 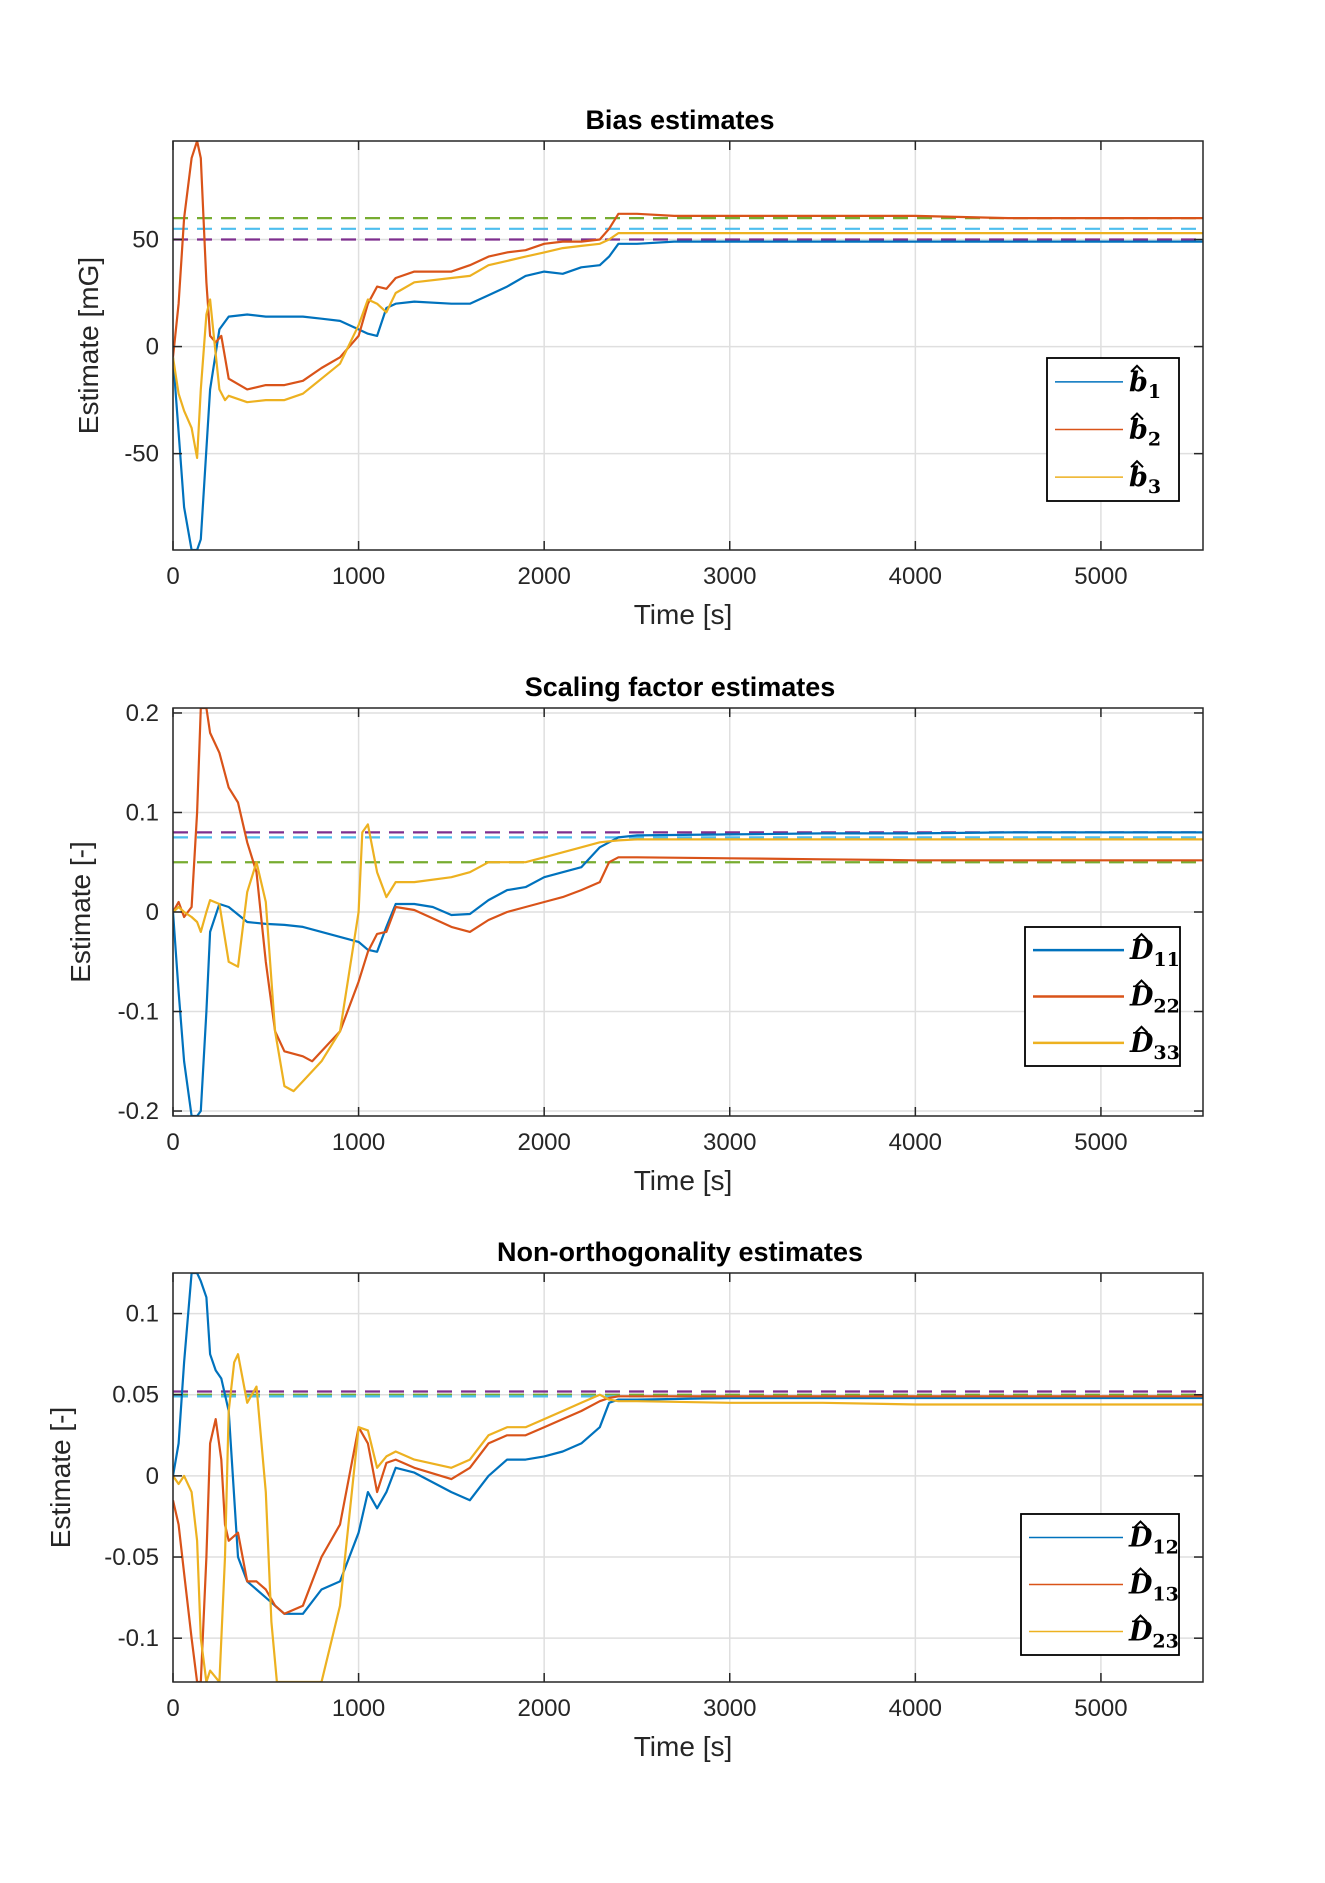 What do you see at coordinates (1154, 487) in the screenshot?
I see `legend-subscript: 3` at bounding box center [1154, 487].